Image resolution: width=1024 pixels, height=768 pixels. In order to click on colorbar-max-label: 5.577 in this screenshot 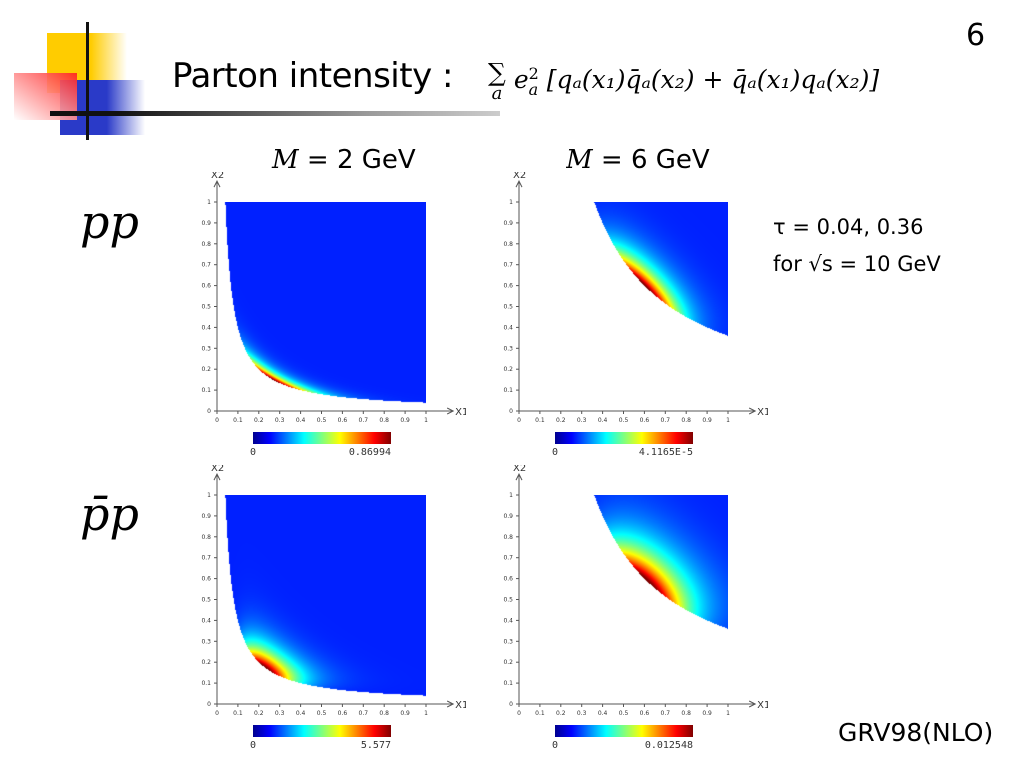, I will do `click(375, 745)`.